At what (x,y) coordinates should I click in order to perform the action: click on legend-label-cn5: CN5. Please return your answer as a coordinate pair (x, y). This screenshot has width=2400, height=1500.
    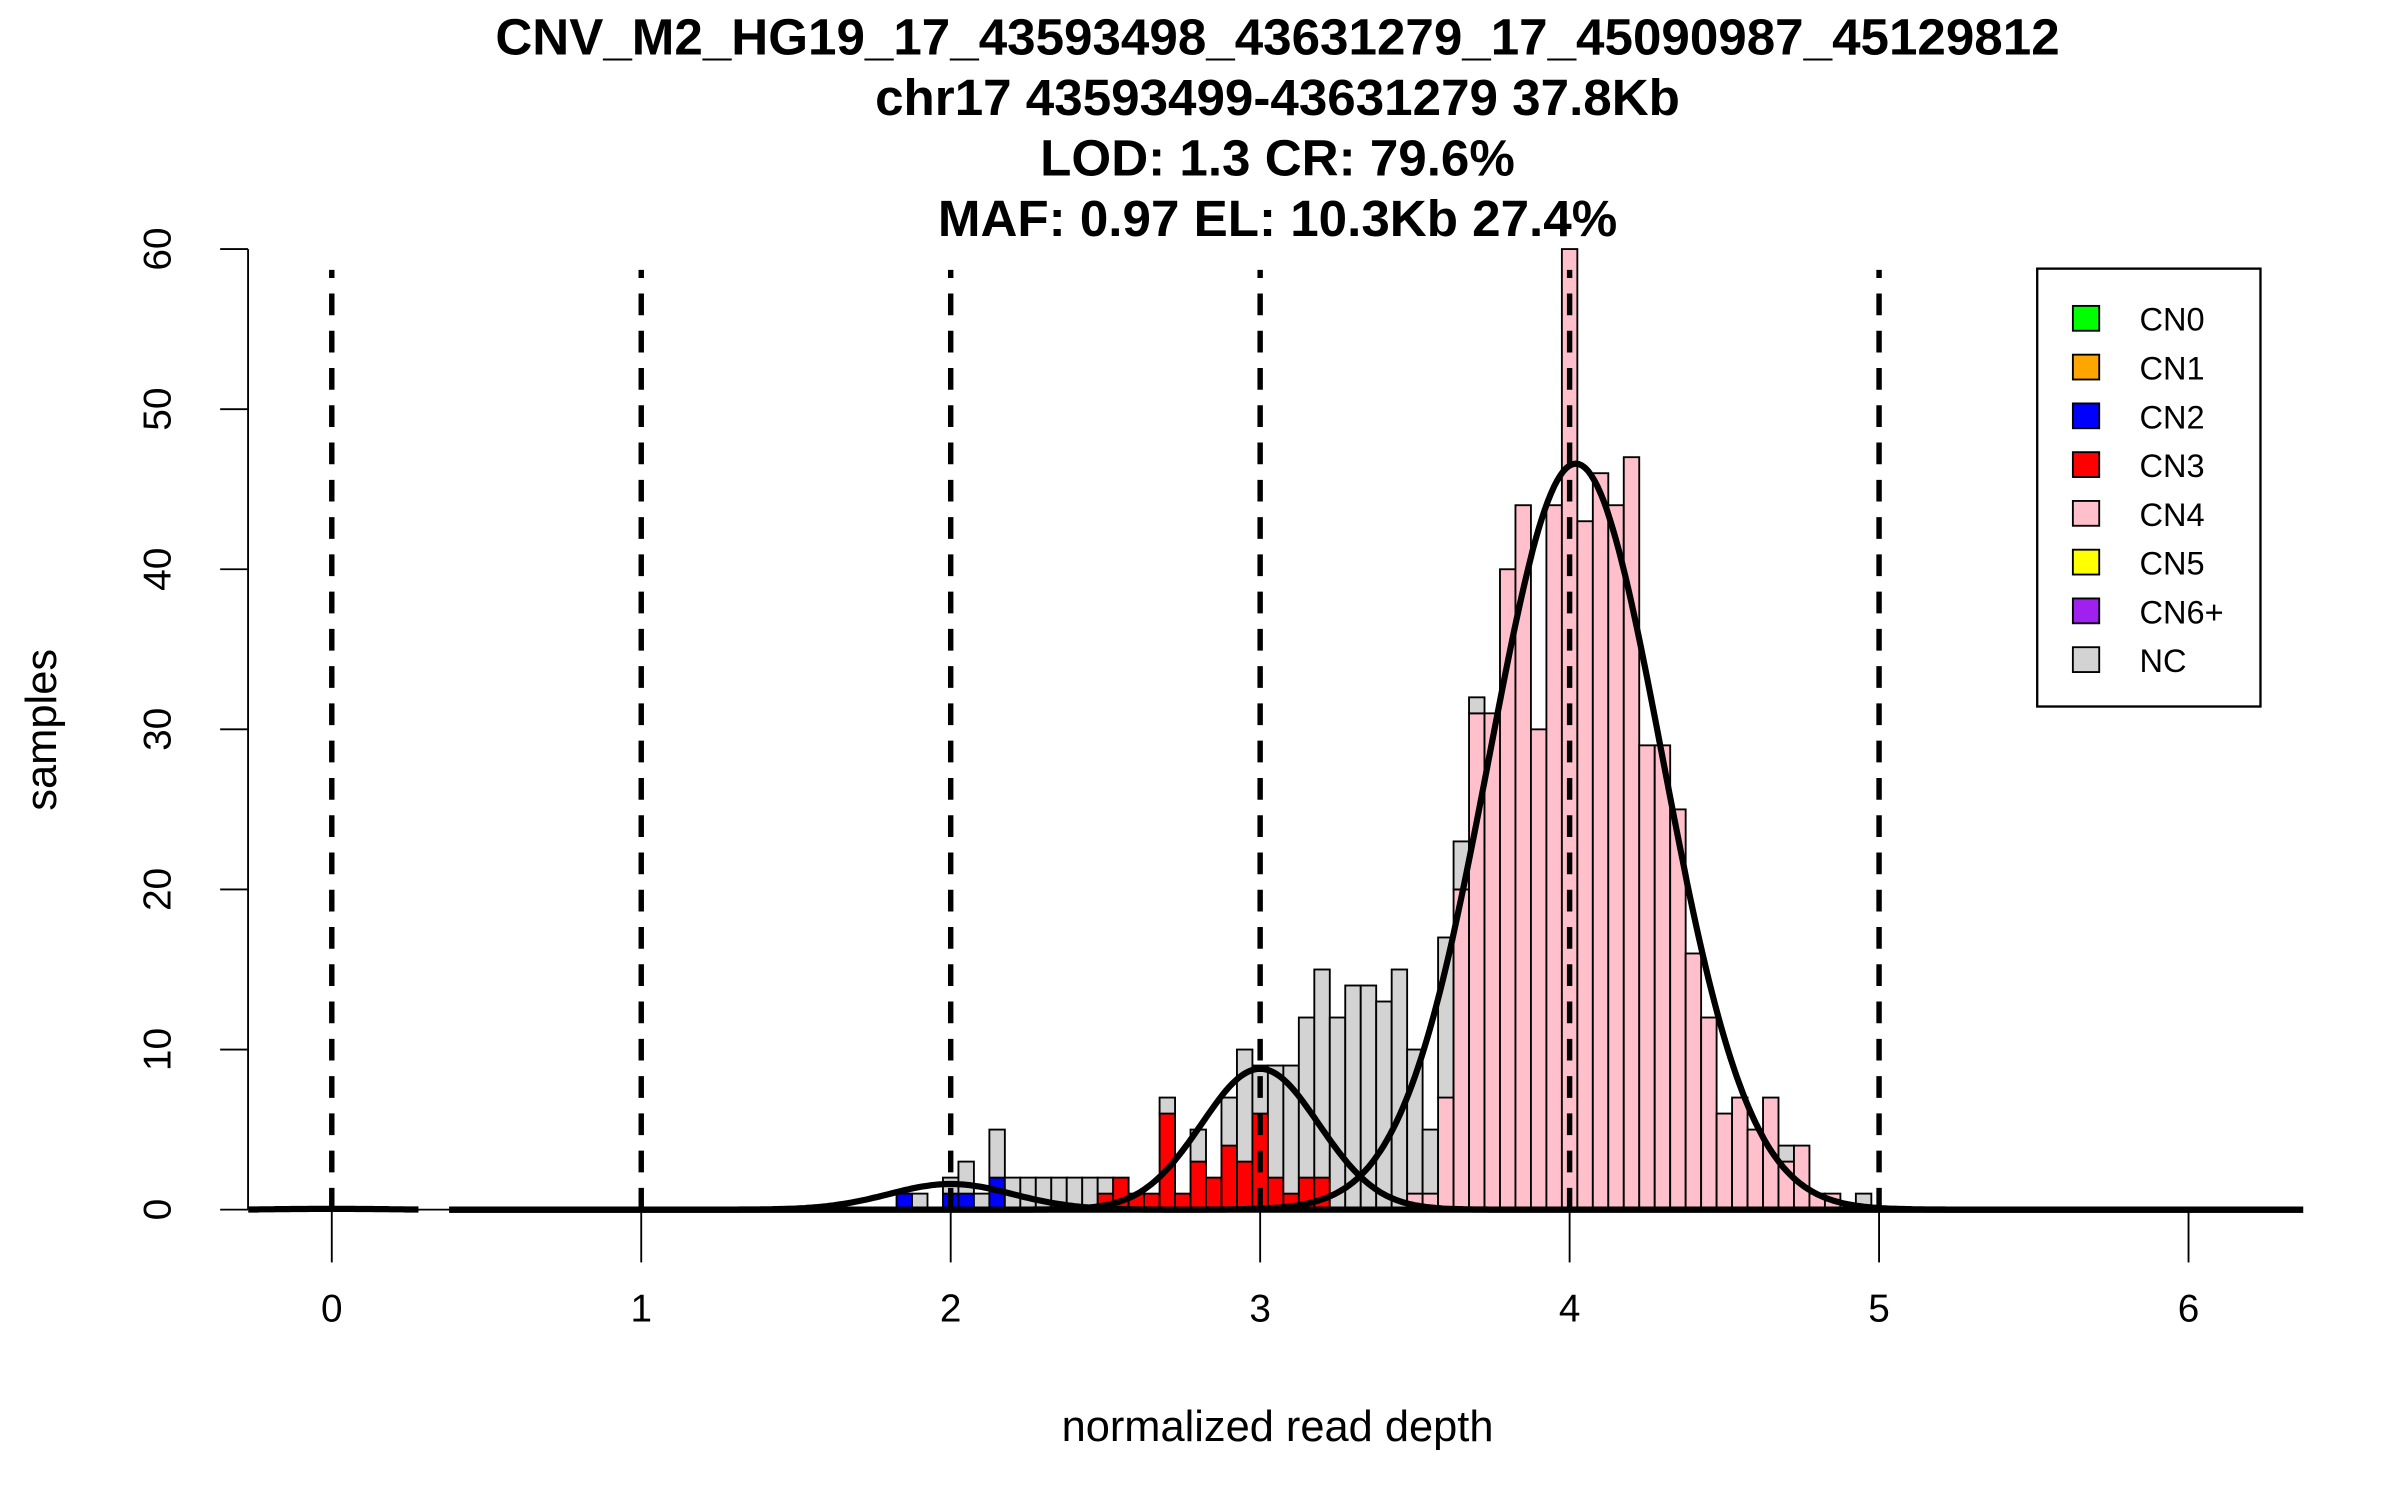
    Looking at the image, I should click on (2172, 564).